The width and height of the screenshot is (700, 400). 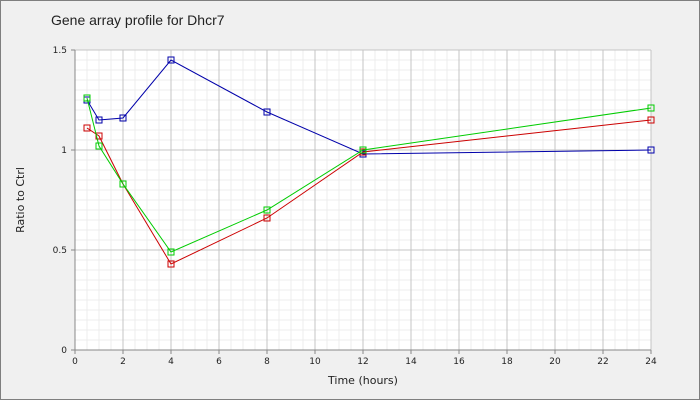 I want to click on x-axis-label: Time (hours), so click(x=362, y=380).